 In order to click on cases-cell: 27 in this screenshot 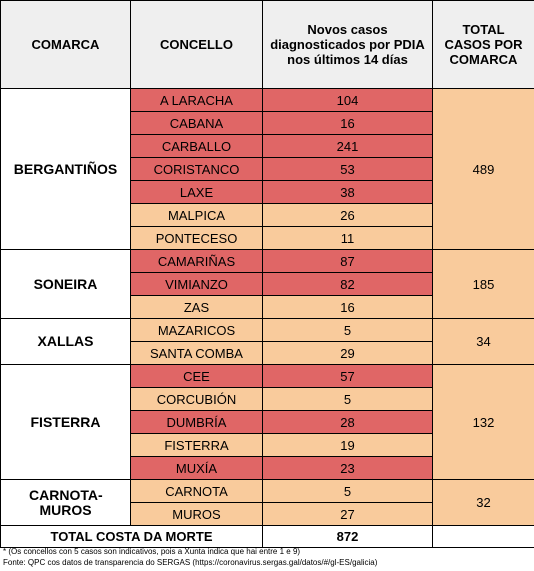, I will do `click(347, 514)`.